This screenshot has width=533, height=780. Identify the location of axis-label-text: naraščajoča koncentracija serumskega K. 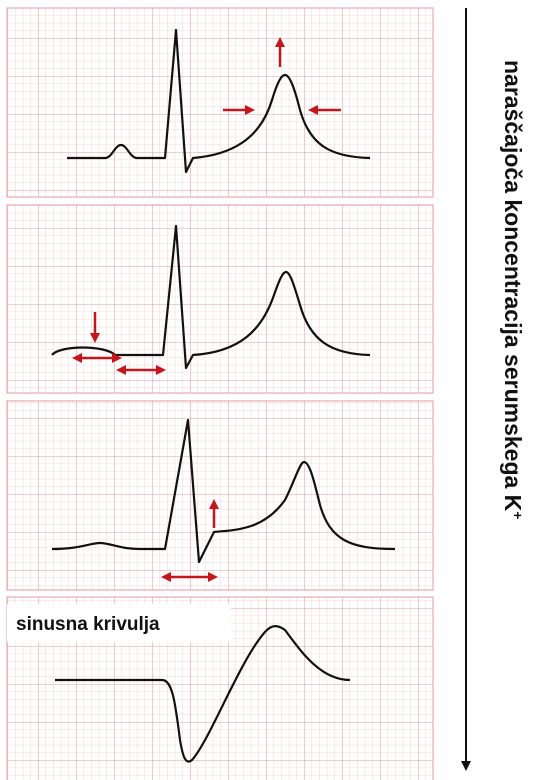
(513, 286).